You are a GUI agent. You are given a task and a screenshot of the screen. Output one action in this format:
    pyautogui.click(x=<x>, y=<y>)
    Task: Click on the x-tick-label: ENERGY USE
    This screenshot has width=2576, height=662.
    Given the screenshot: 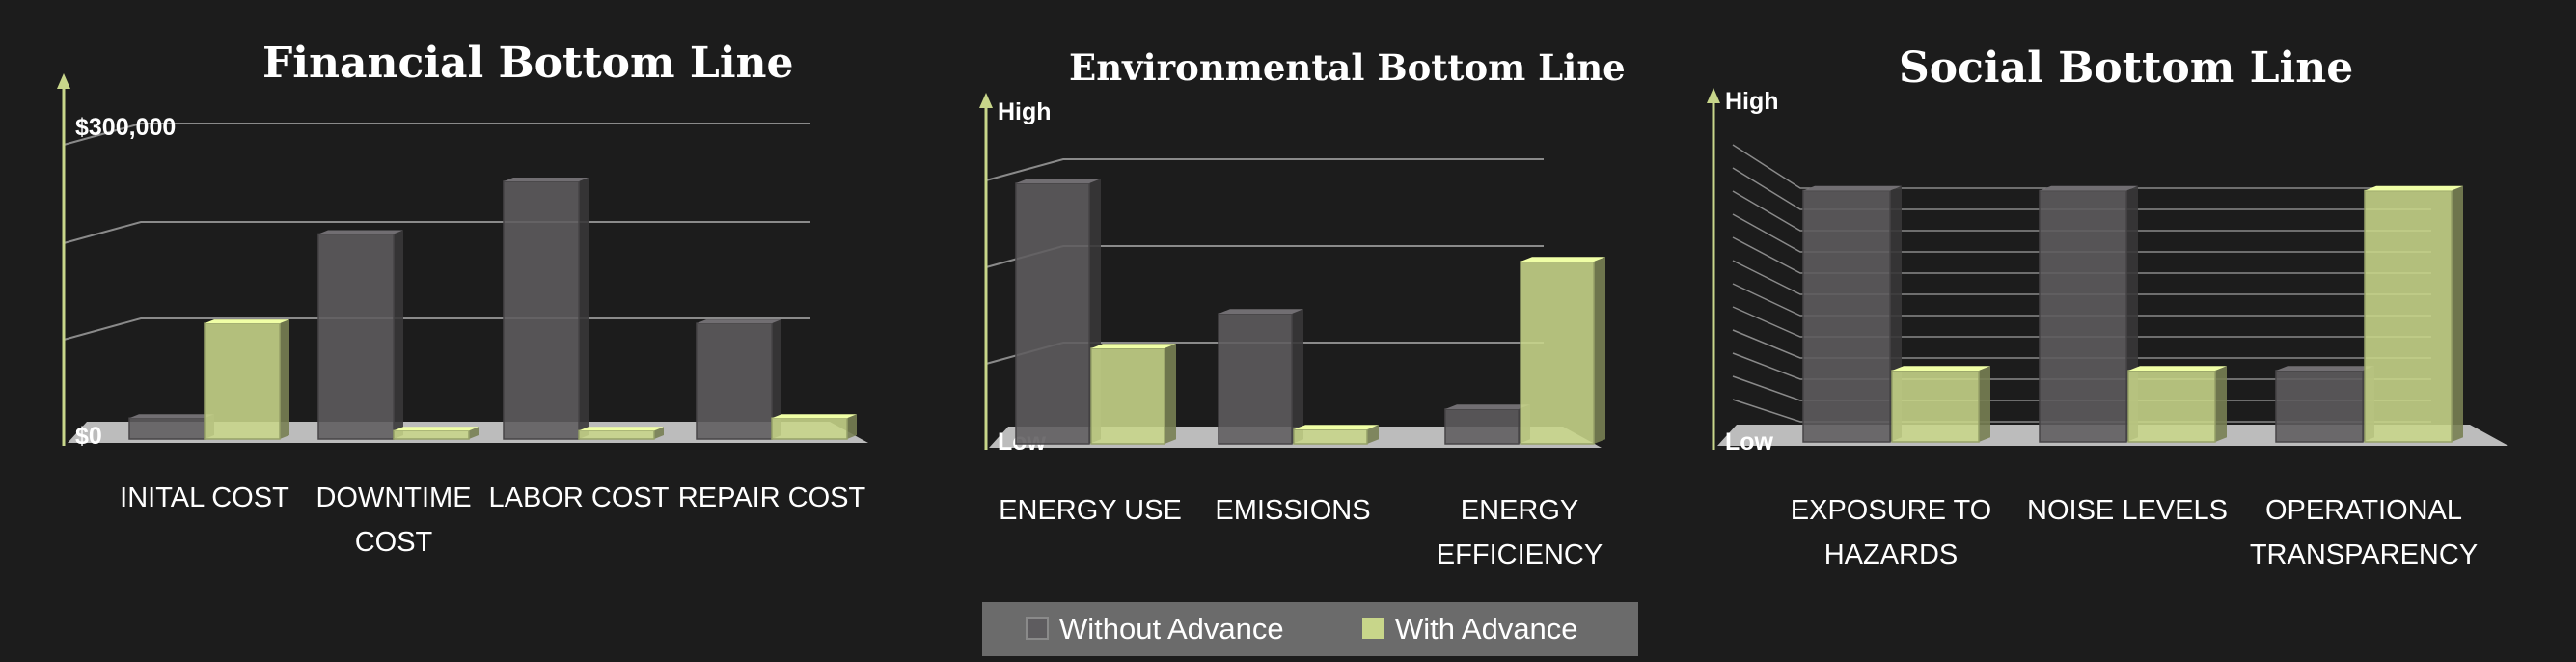 What is the action you would take?
    pyautogui.click(x=1090, y=511)
    